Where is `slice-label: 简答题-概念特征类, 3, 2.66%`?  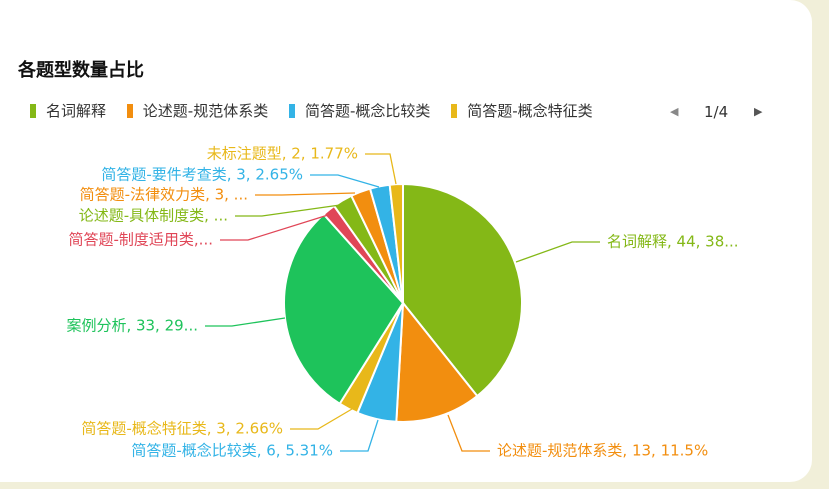
slice-label: 简答题-概念特征类, 3, 2.66% is located at coordinates (182, 429).